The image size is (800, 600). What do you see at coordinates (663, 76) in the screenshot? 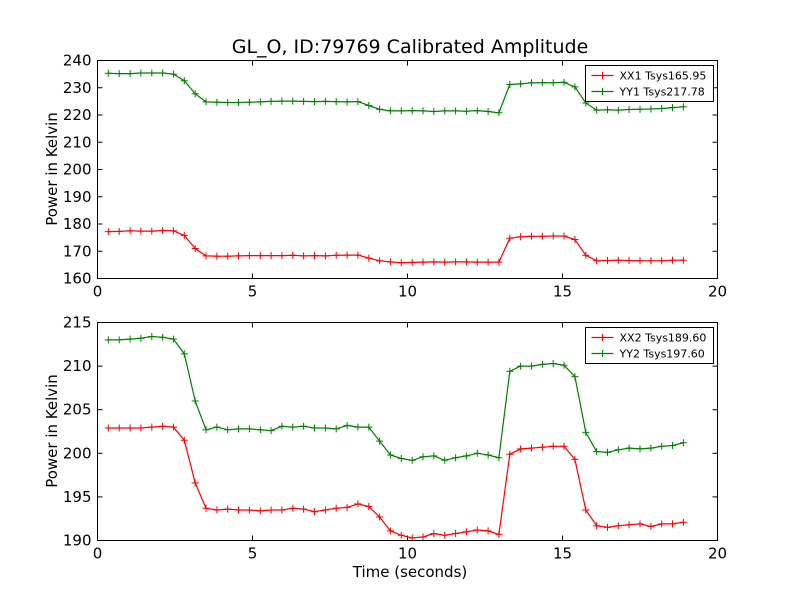
I see `top-legend-label: XX1 Tsys165.95` at bounding box center [663, 76].